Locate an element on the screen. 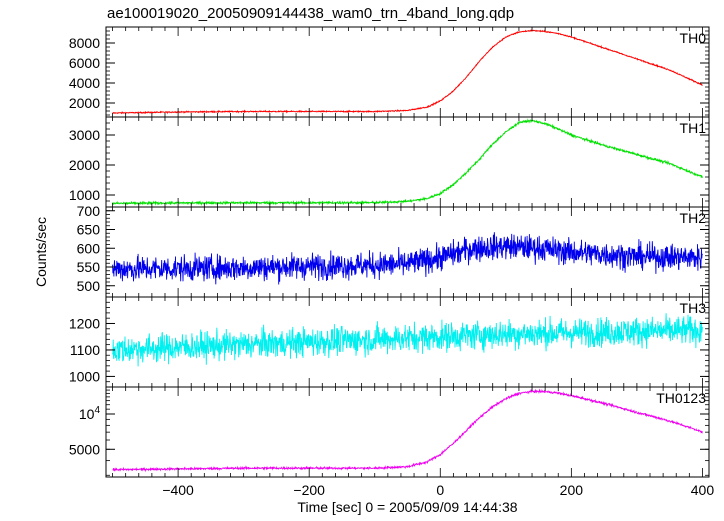 Image resolution: width=724 pixels, height=521 pixels. x-tick-label: 200 is located at coordinates (572, 490).